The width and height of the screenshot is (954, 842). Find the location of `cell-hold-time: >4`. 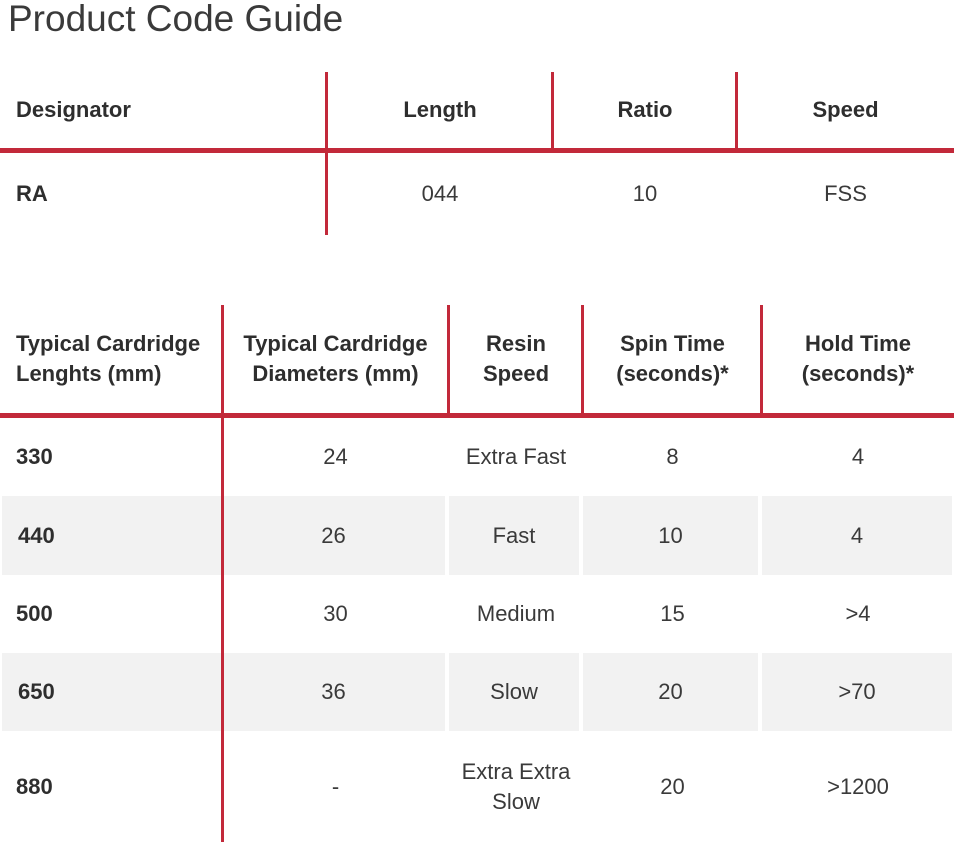

cell-hold-time: >4 is located at coordinates (858, 613).